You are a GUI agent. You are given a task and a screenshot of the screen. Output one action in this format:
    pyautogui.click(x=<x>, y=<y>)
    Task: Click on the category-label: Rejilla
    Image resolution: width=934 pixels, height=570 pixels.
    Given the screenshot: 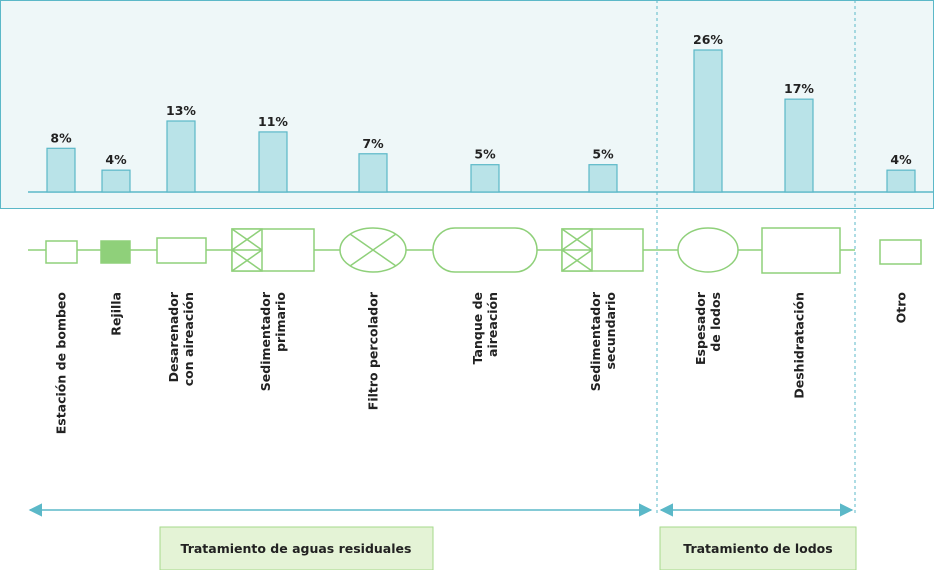 What is the action you would take?
    pyautogui.click(x=116, y=314)
    